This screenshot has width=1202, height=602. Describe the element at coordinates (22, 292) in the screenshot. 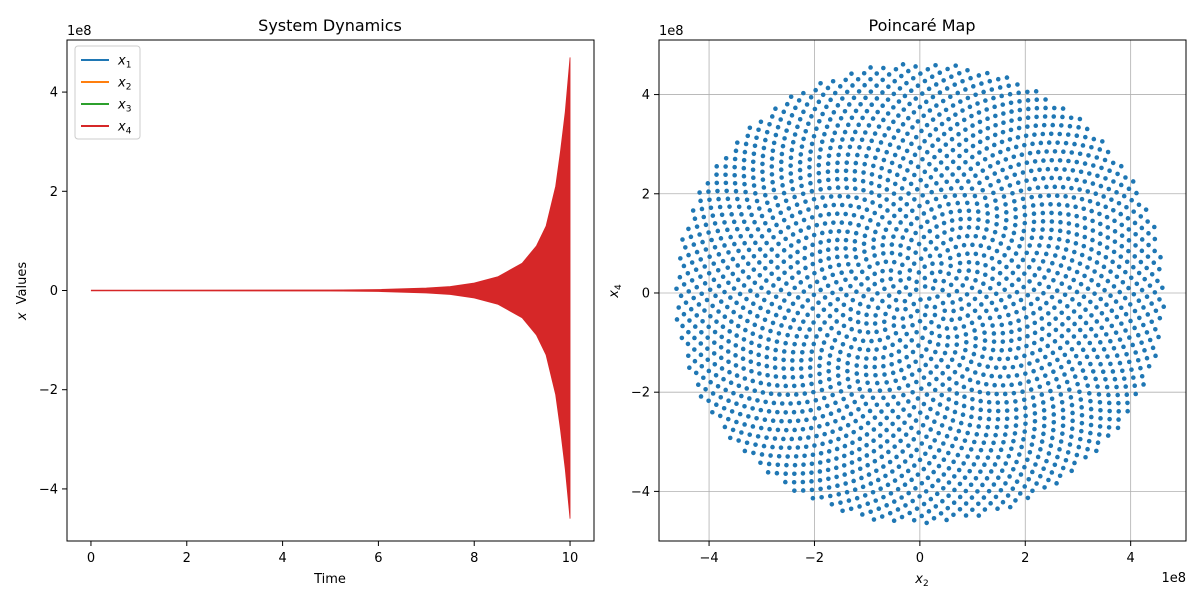

I see `y-axis-label: x Values` at that location.